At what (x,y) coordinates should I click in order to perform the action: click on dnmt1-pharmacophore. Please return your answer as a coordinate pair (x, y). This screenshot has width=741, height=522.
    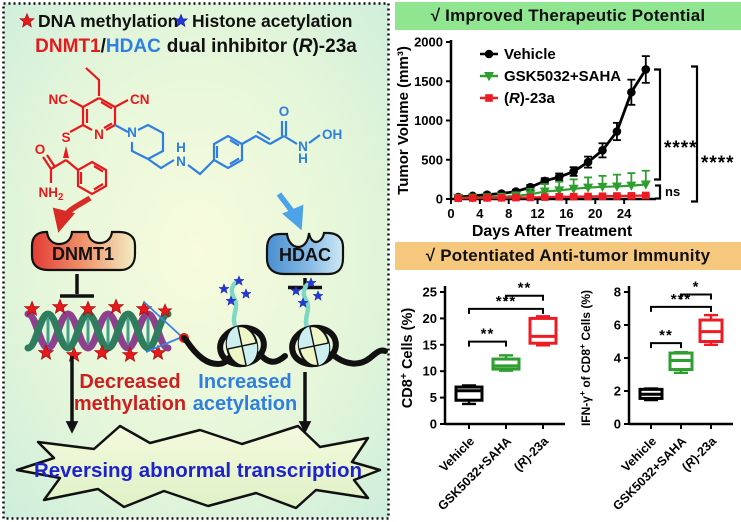
    Looking at the image, I should click on (85, 131).